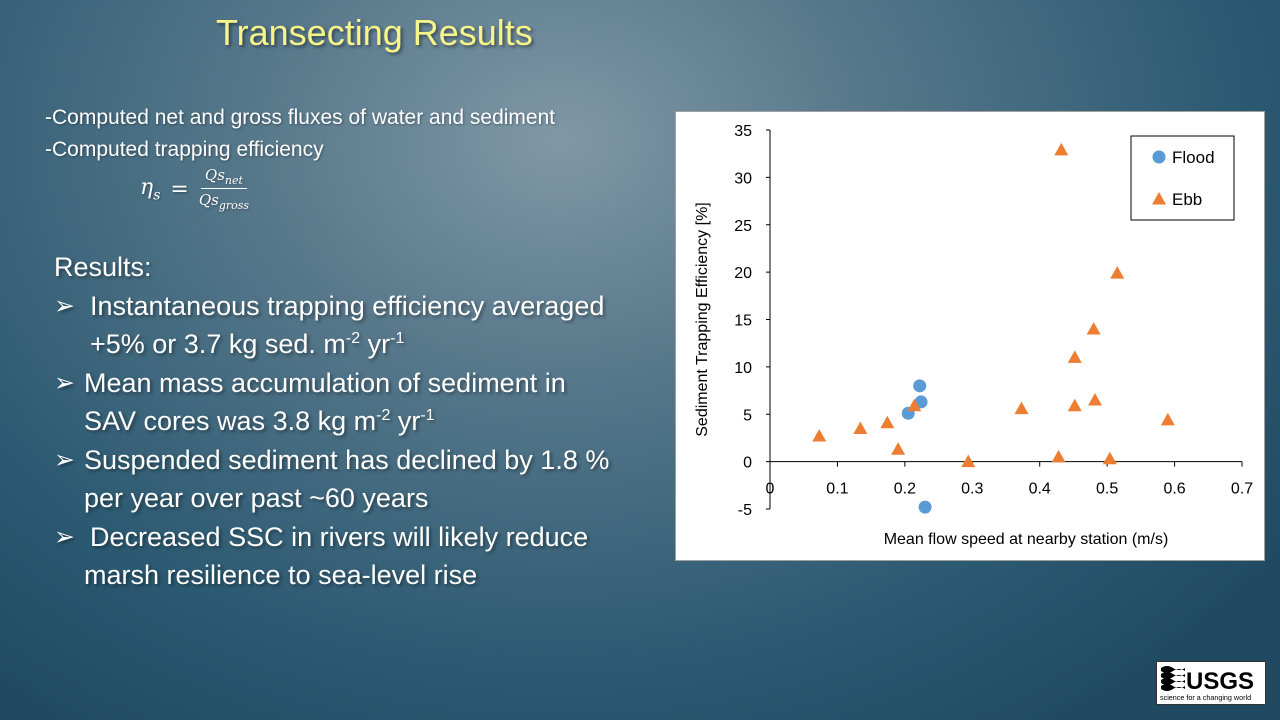 Image resolution: width=1280 pixels, height=720 pixels. I want to click on trapping-efficiency-formula: ηs = Qsnet Qsgross, so click(194, 189).